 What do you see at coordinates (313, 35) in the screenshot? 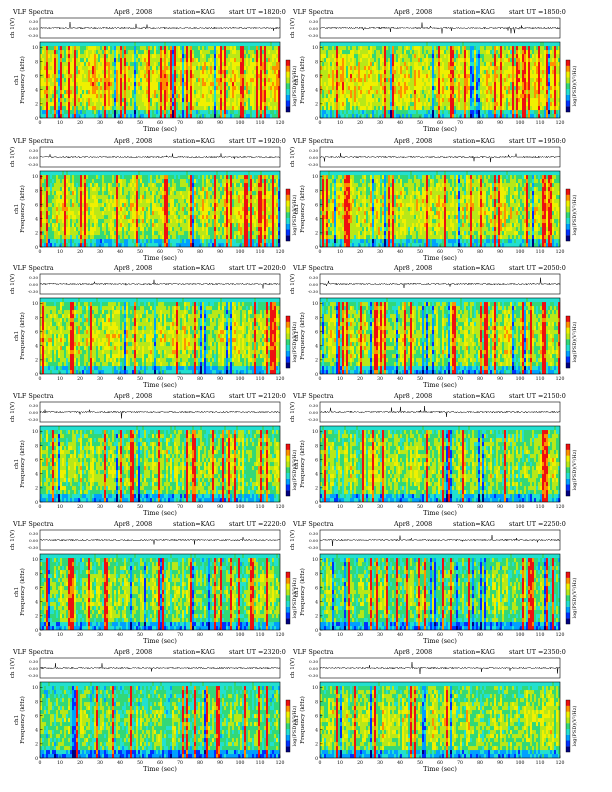
I see `ts-tick-label: -0.30` at bounding box center [313, 35].